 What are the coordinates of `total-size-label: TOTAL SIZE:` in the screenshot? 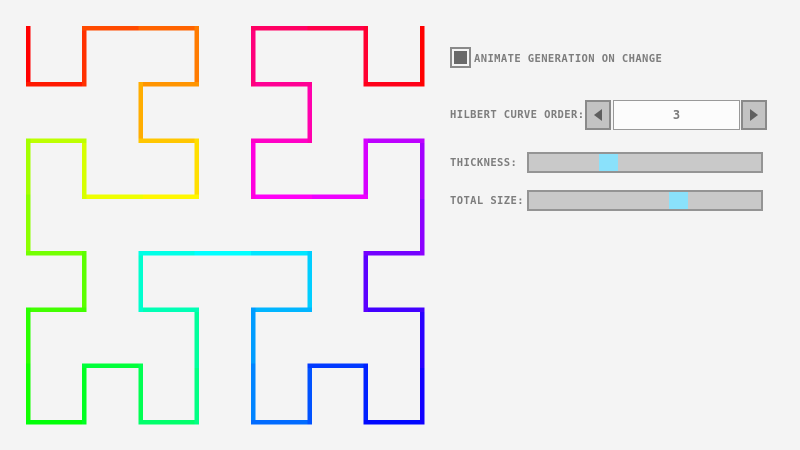 It's located at (487, 201).